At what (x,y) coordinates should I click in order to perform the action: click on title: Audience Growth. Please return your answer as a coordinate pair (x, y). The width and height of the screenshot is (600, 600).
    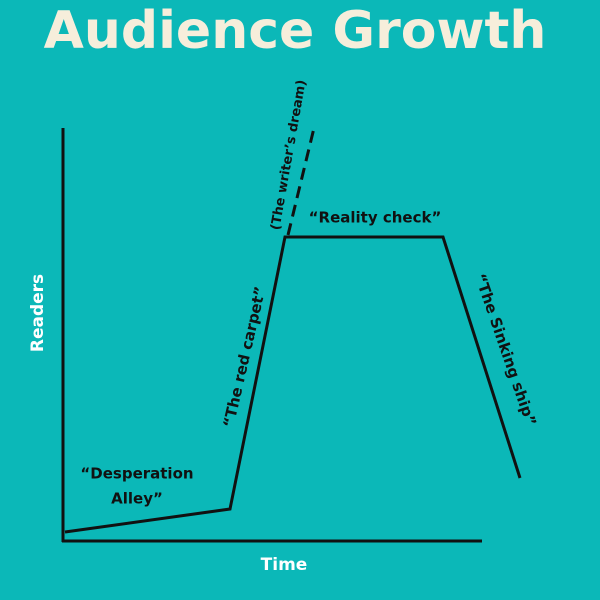
    Looking at the image, I should click on (295, 31).